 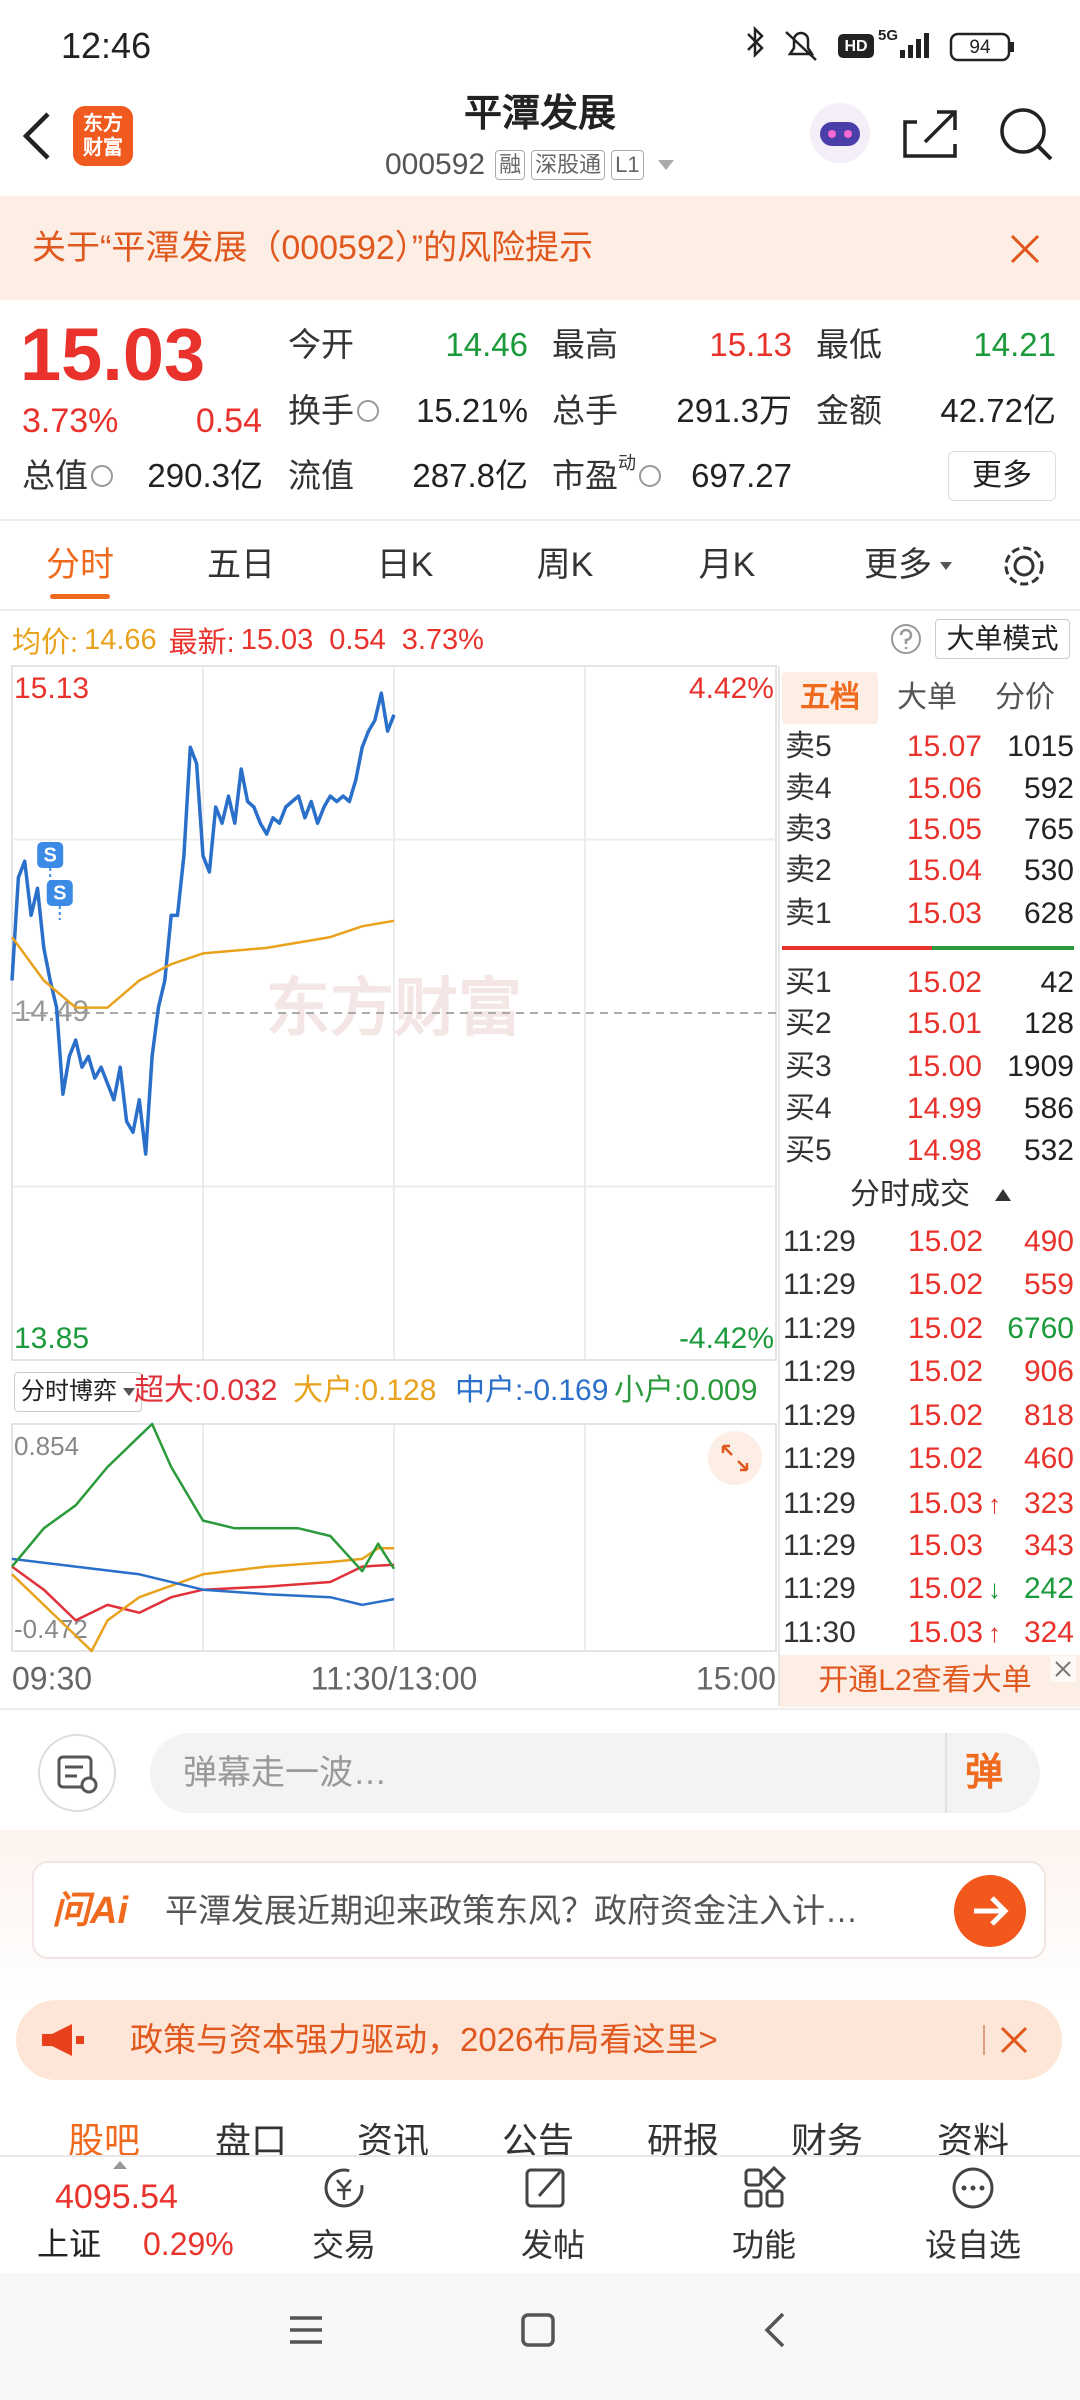 I want to click on index-value: 4095.54, so click(x=116, y=2197).